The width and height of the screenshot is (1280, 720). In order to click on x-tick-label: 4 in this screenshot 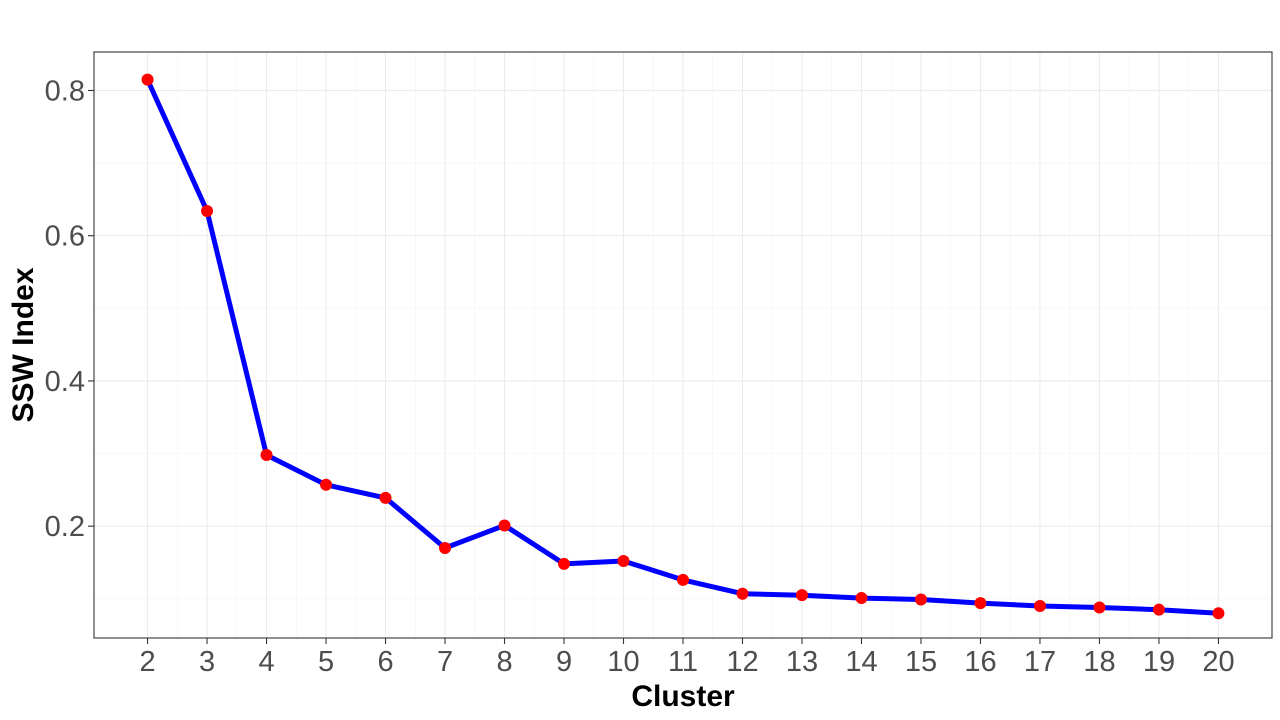, I will do `click(266, 662)`.